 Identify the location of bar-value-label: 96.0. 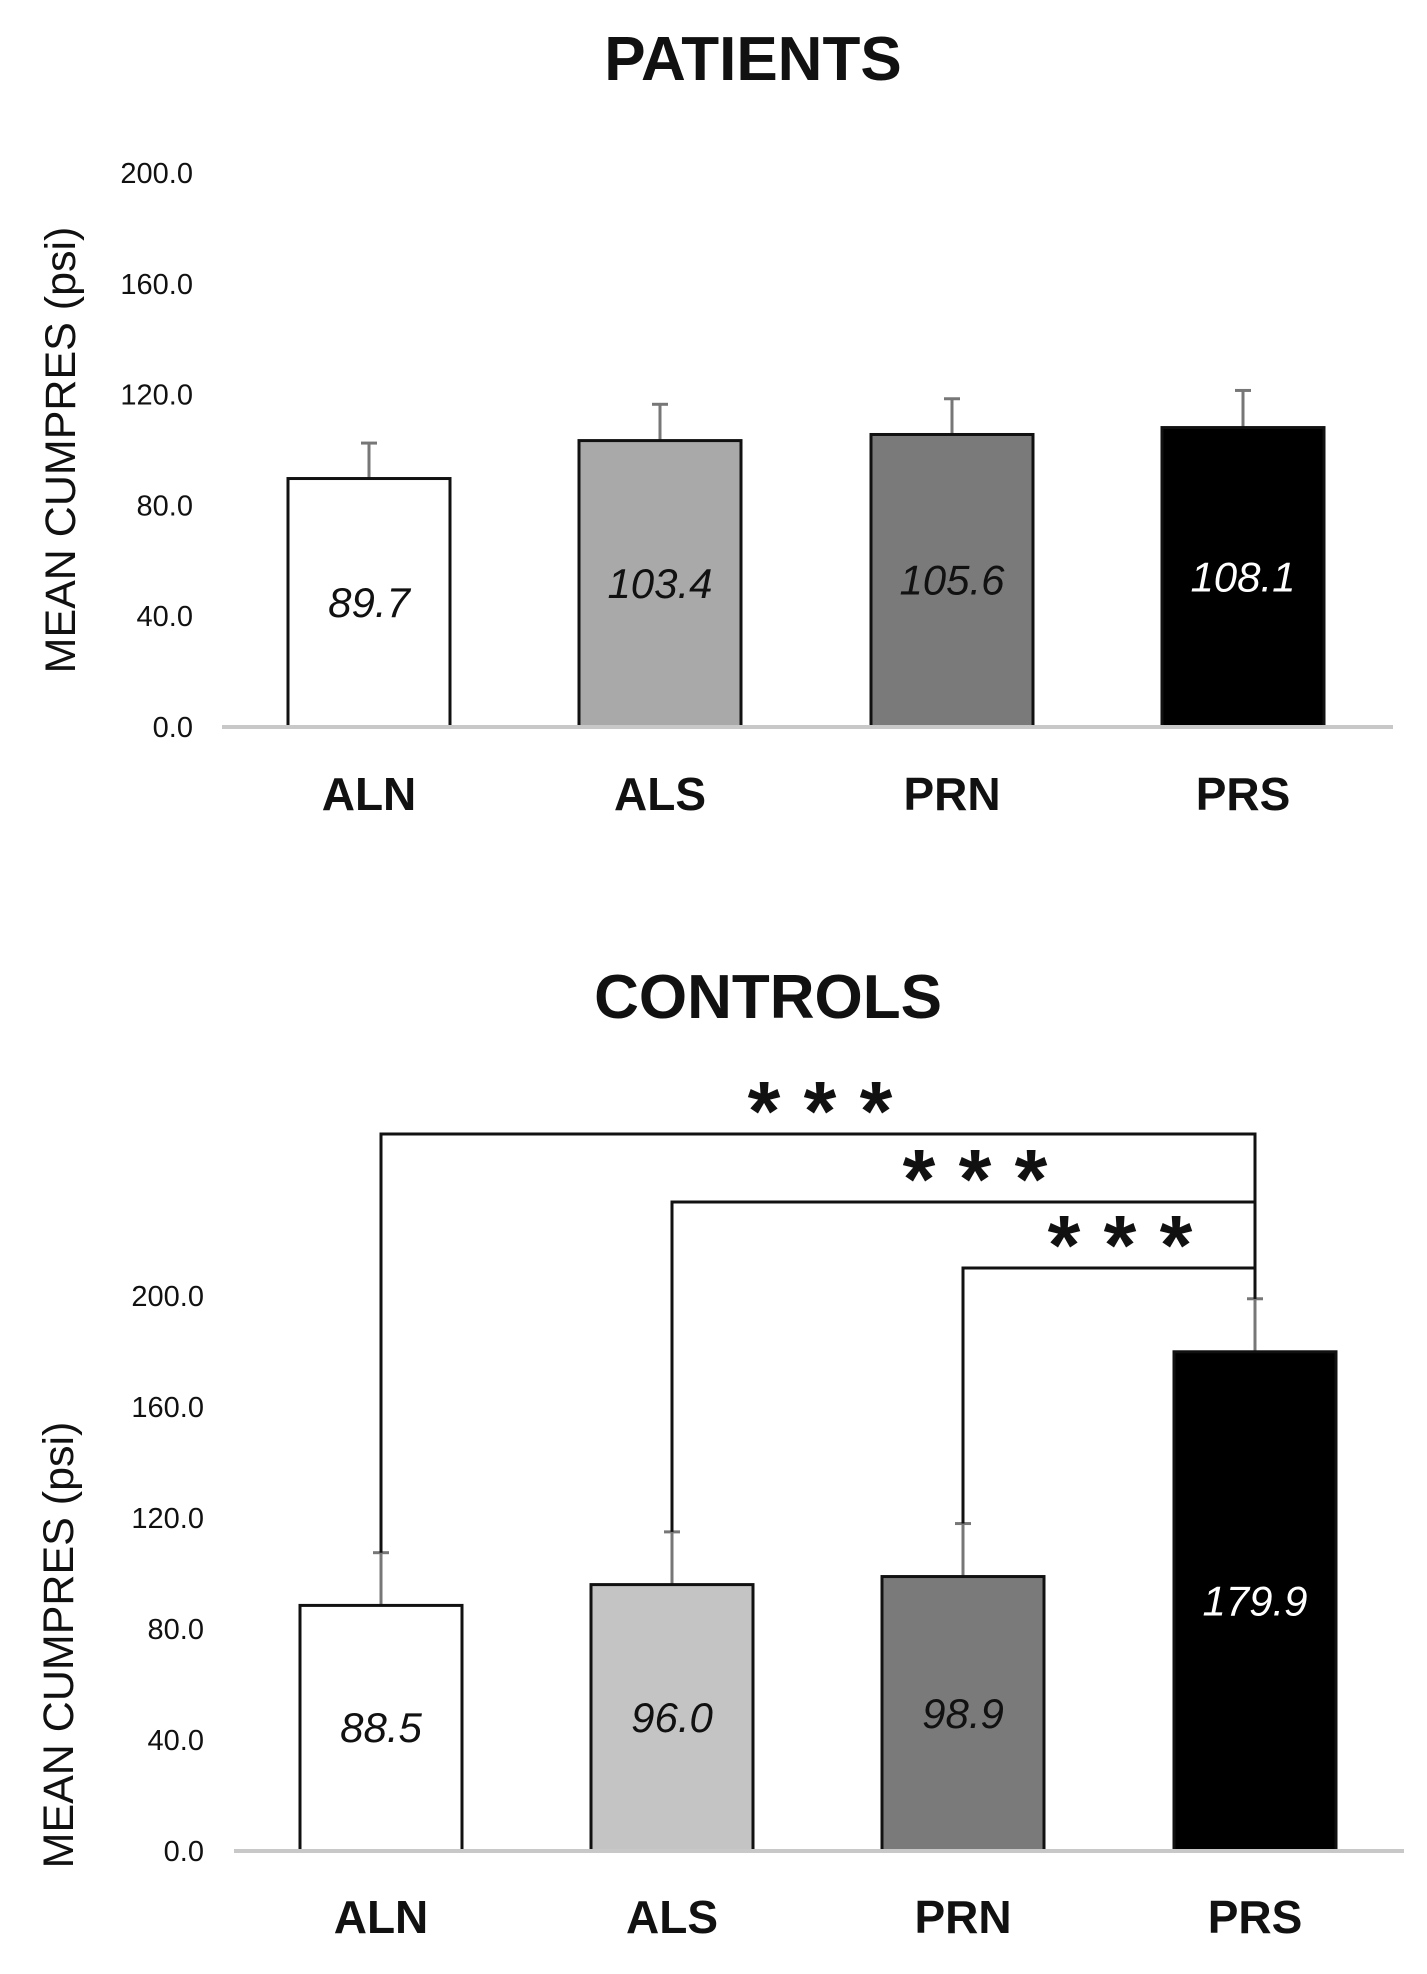
(672, 1717).